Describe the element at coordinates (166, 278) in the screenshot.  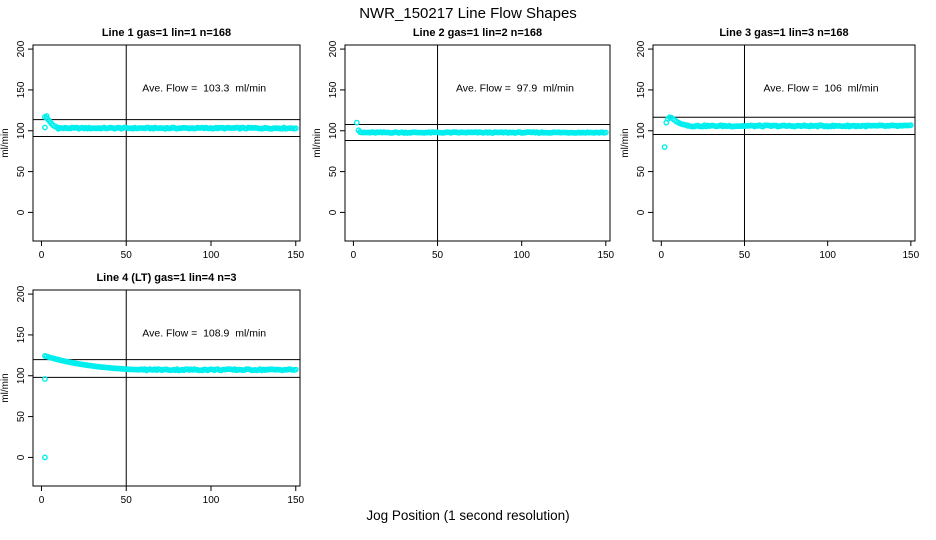
I see `panel-title: Line 4 (LT) gas=1 lin=4 n=3` at that location.